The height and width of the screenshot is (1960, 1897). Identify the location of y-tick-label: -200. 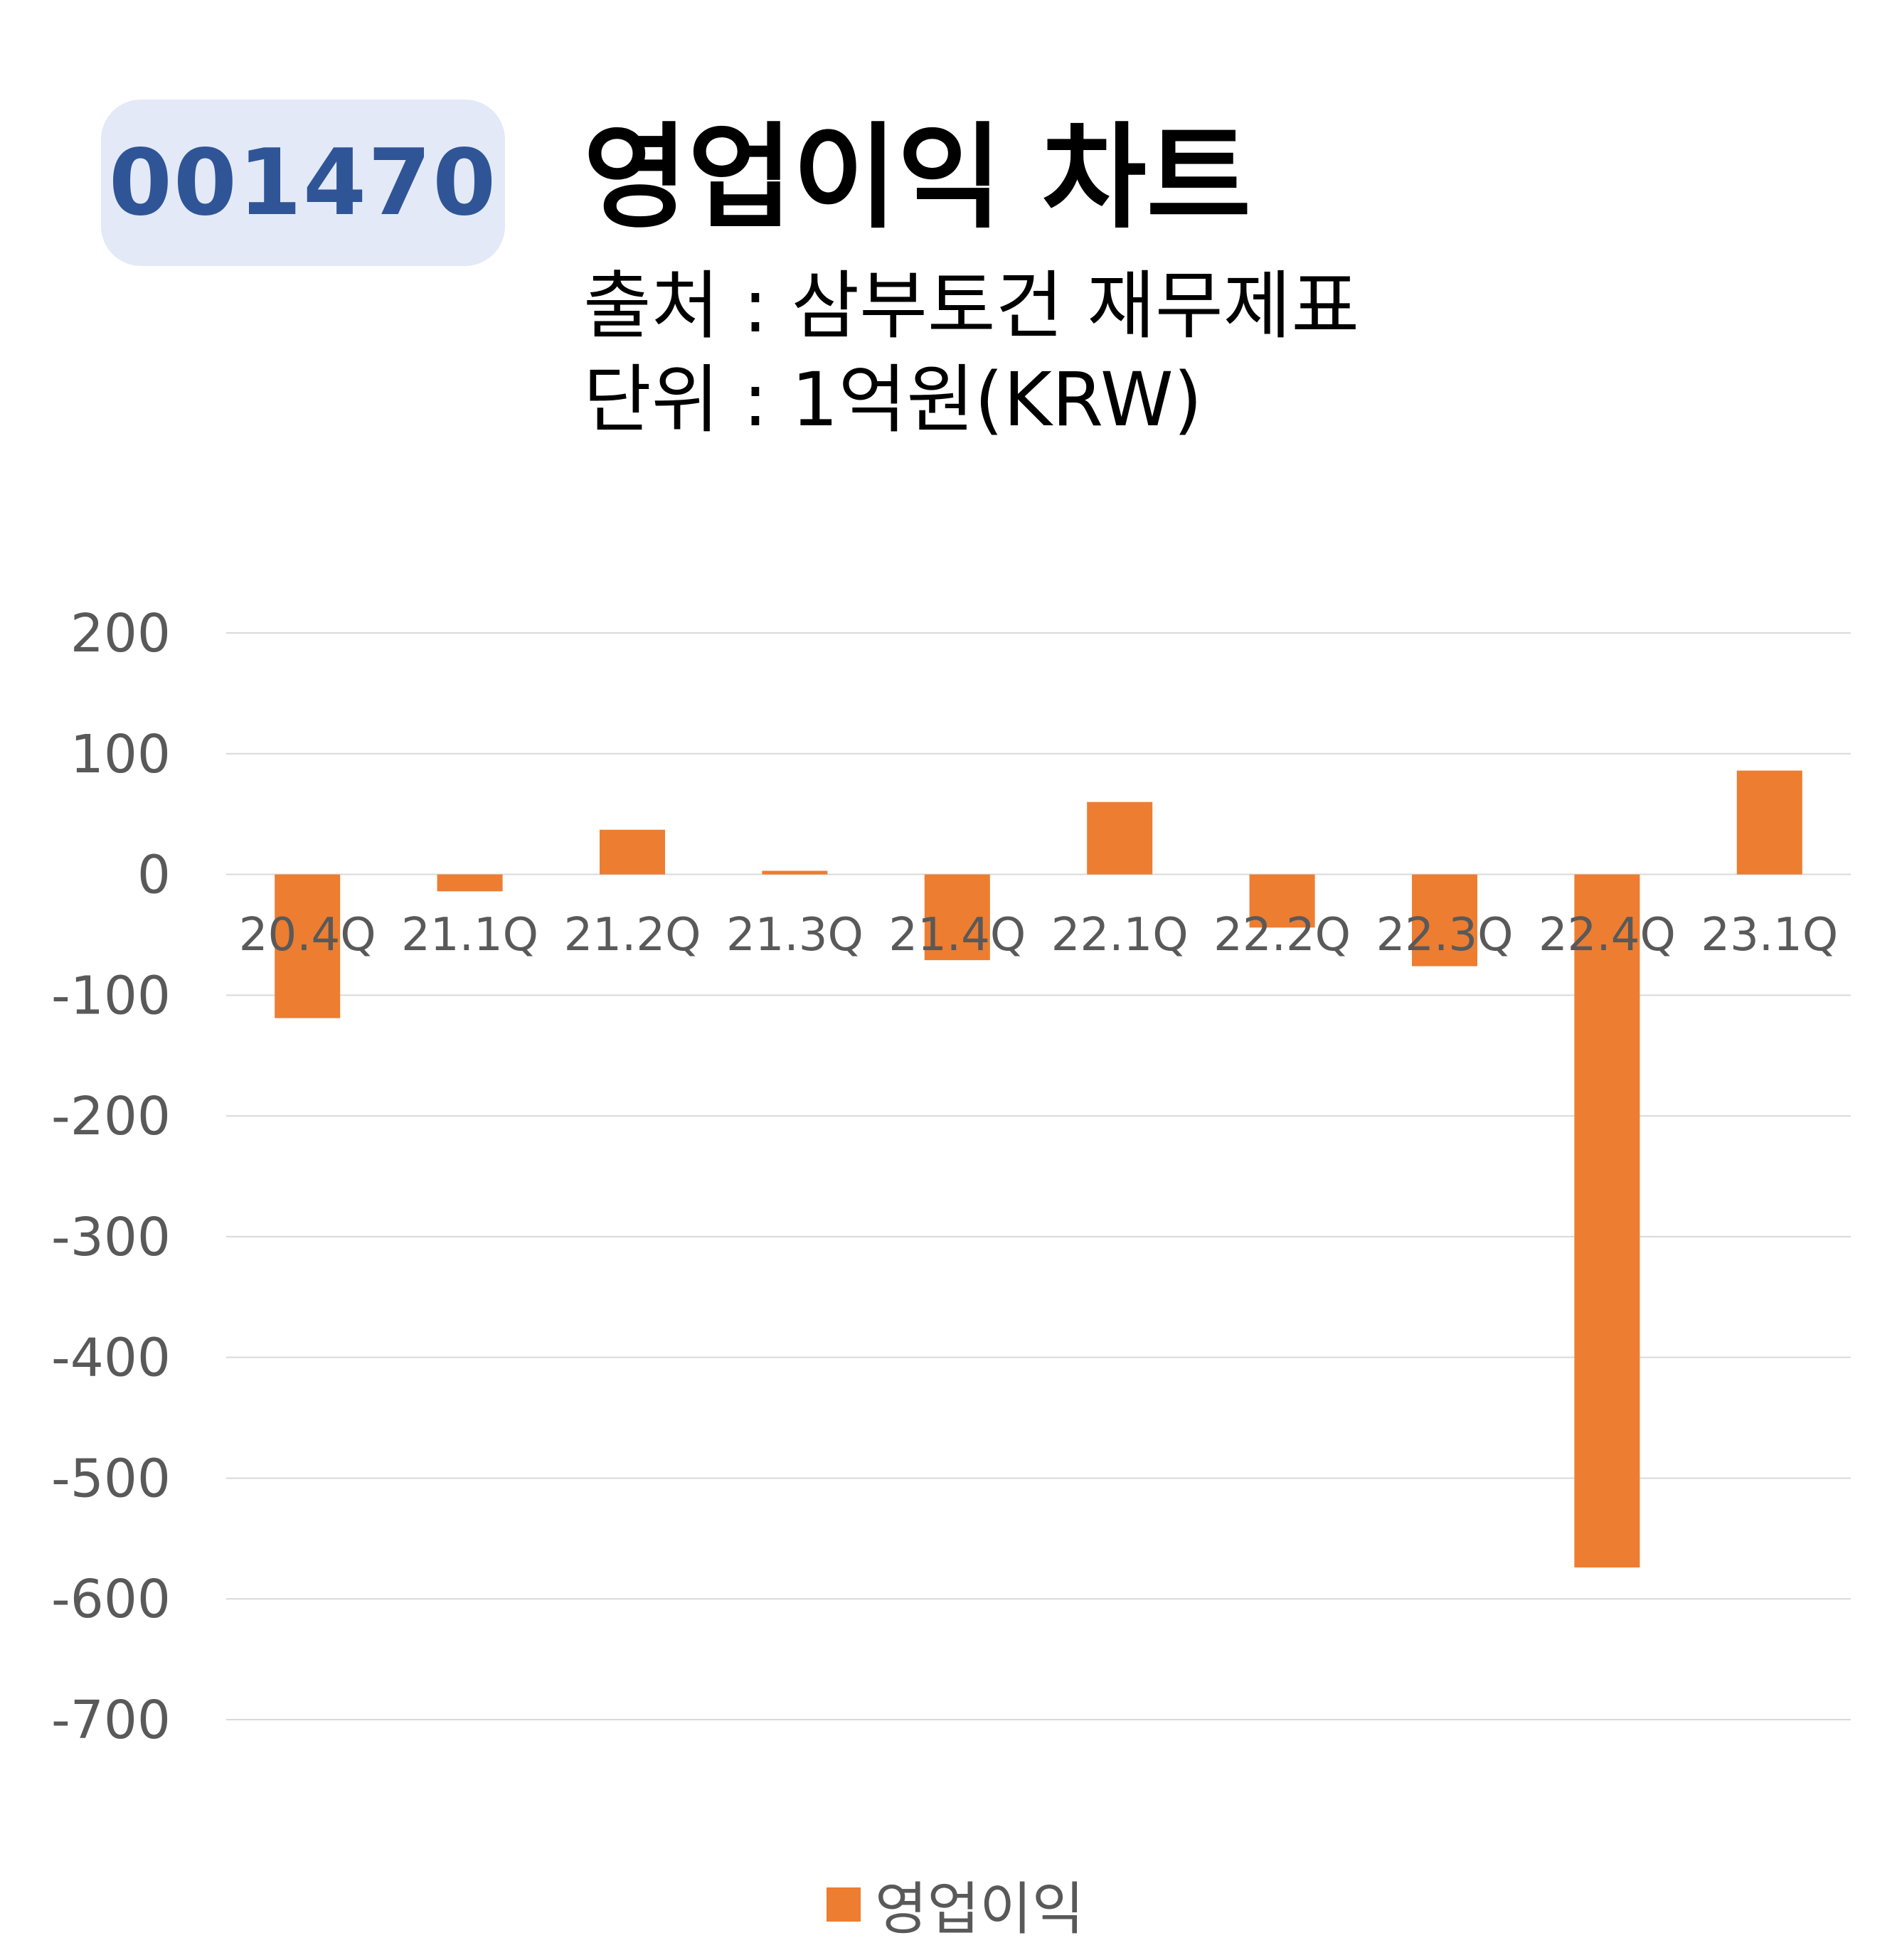
(111, 1116).